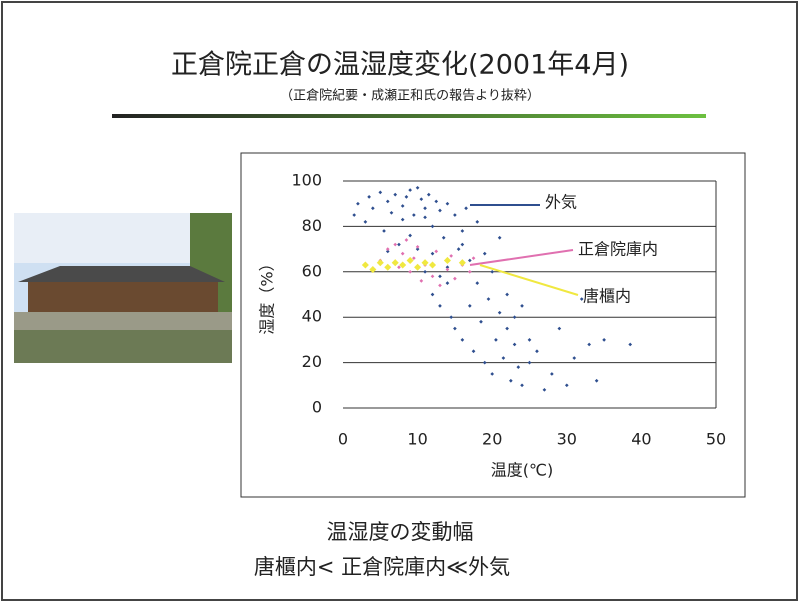 Image resolution: width=800 pixels, height=603 pixels. I want to click on y-tick-label: 100, so click(306, 180).